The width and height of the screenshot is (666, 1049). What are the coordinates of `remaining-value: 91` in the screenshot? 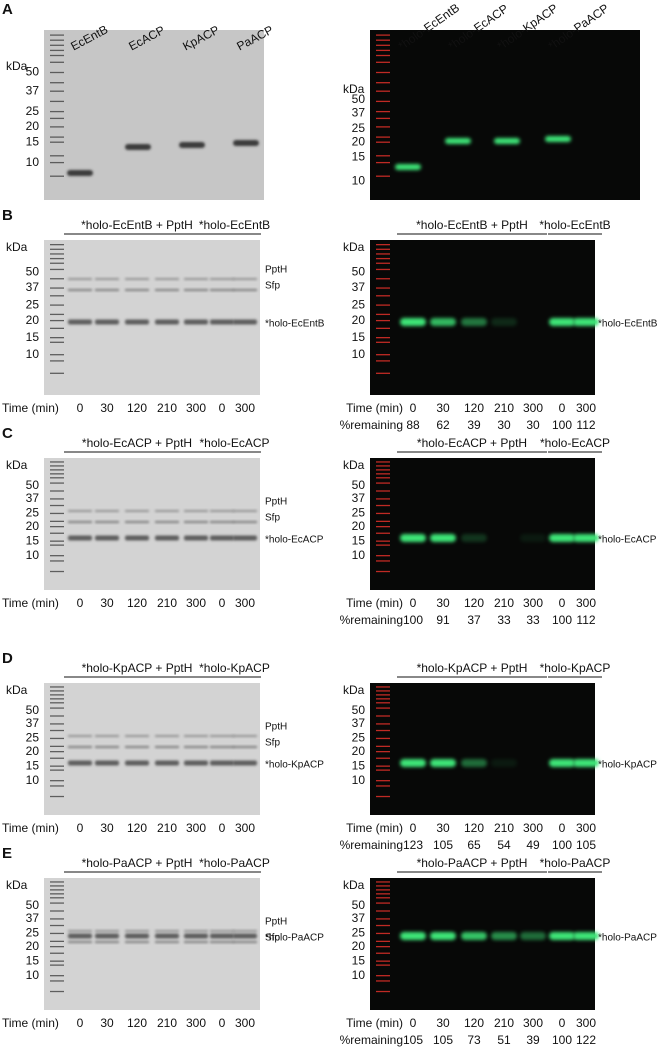 It's located at (443, 620).